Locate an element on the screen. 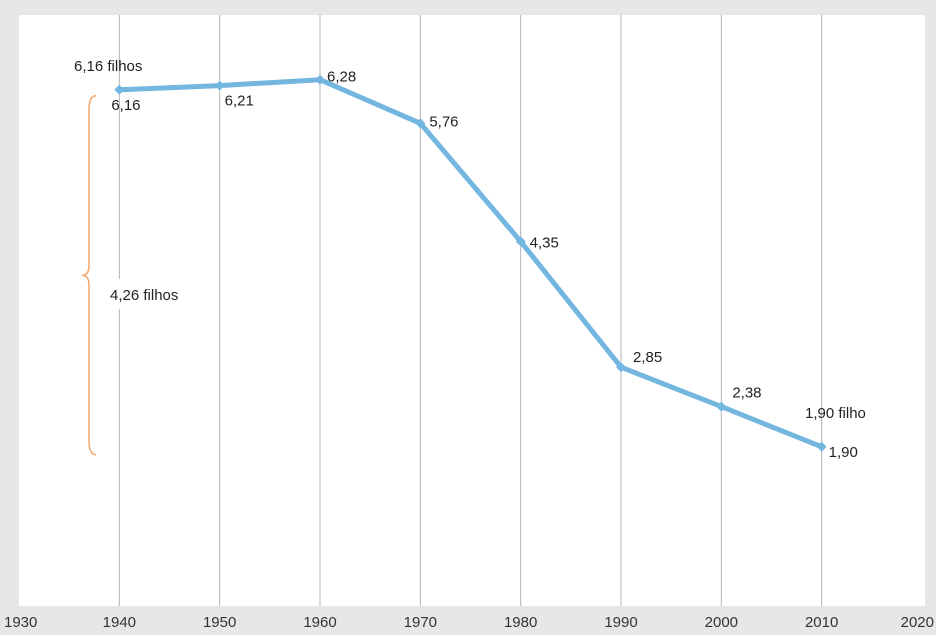 Image resolution: width=936 pixels, height=635 pixels. data-point-2010 is located at coordinates (821, 446).